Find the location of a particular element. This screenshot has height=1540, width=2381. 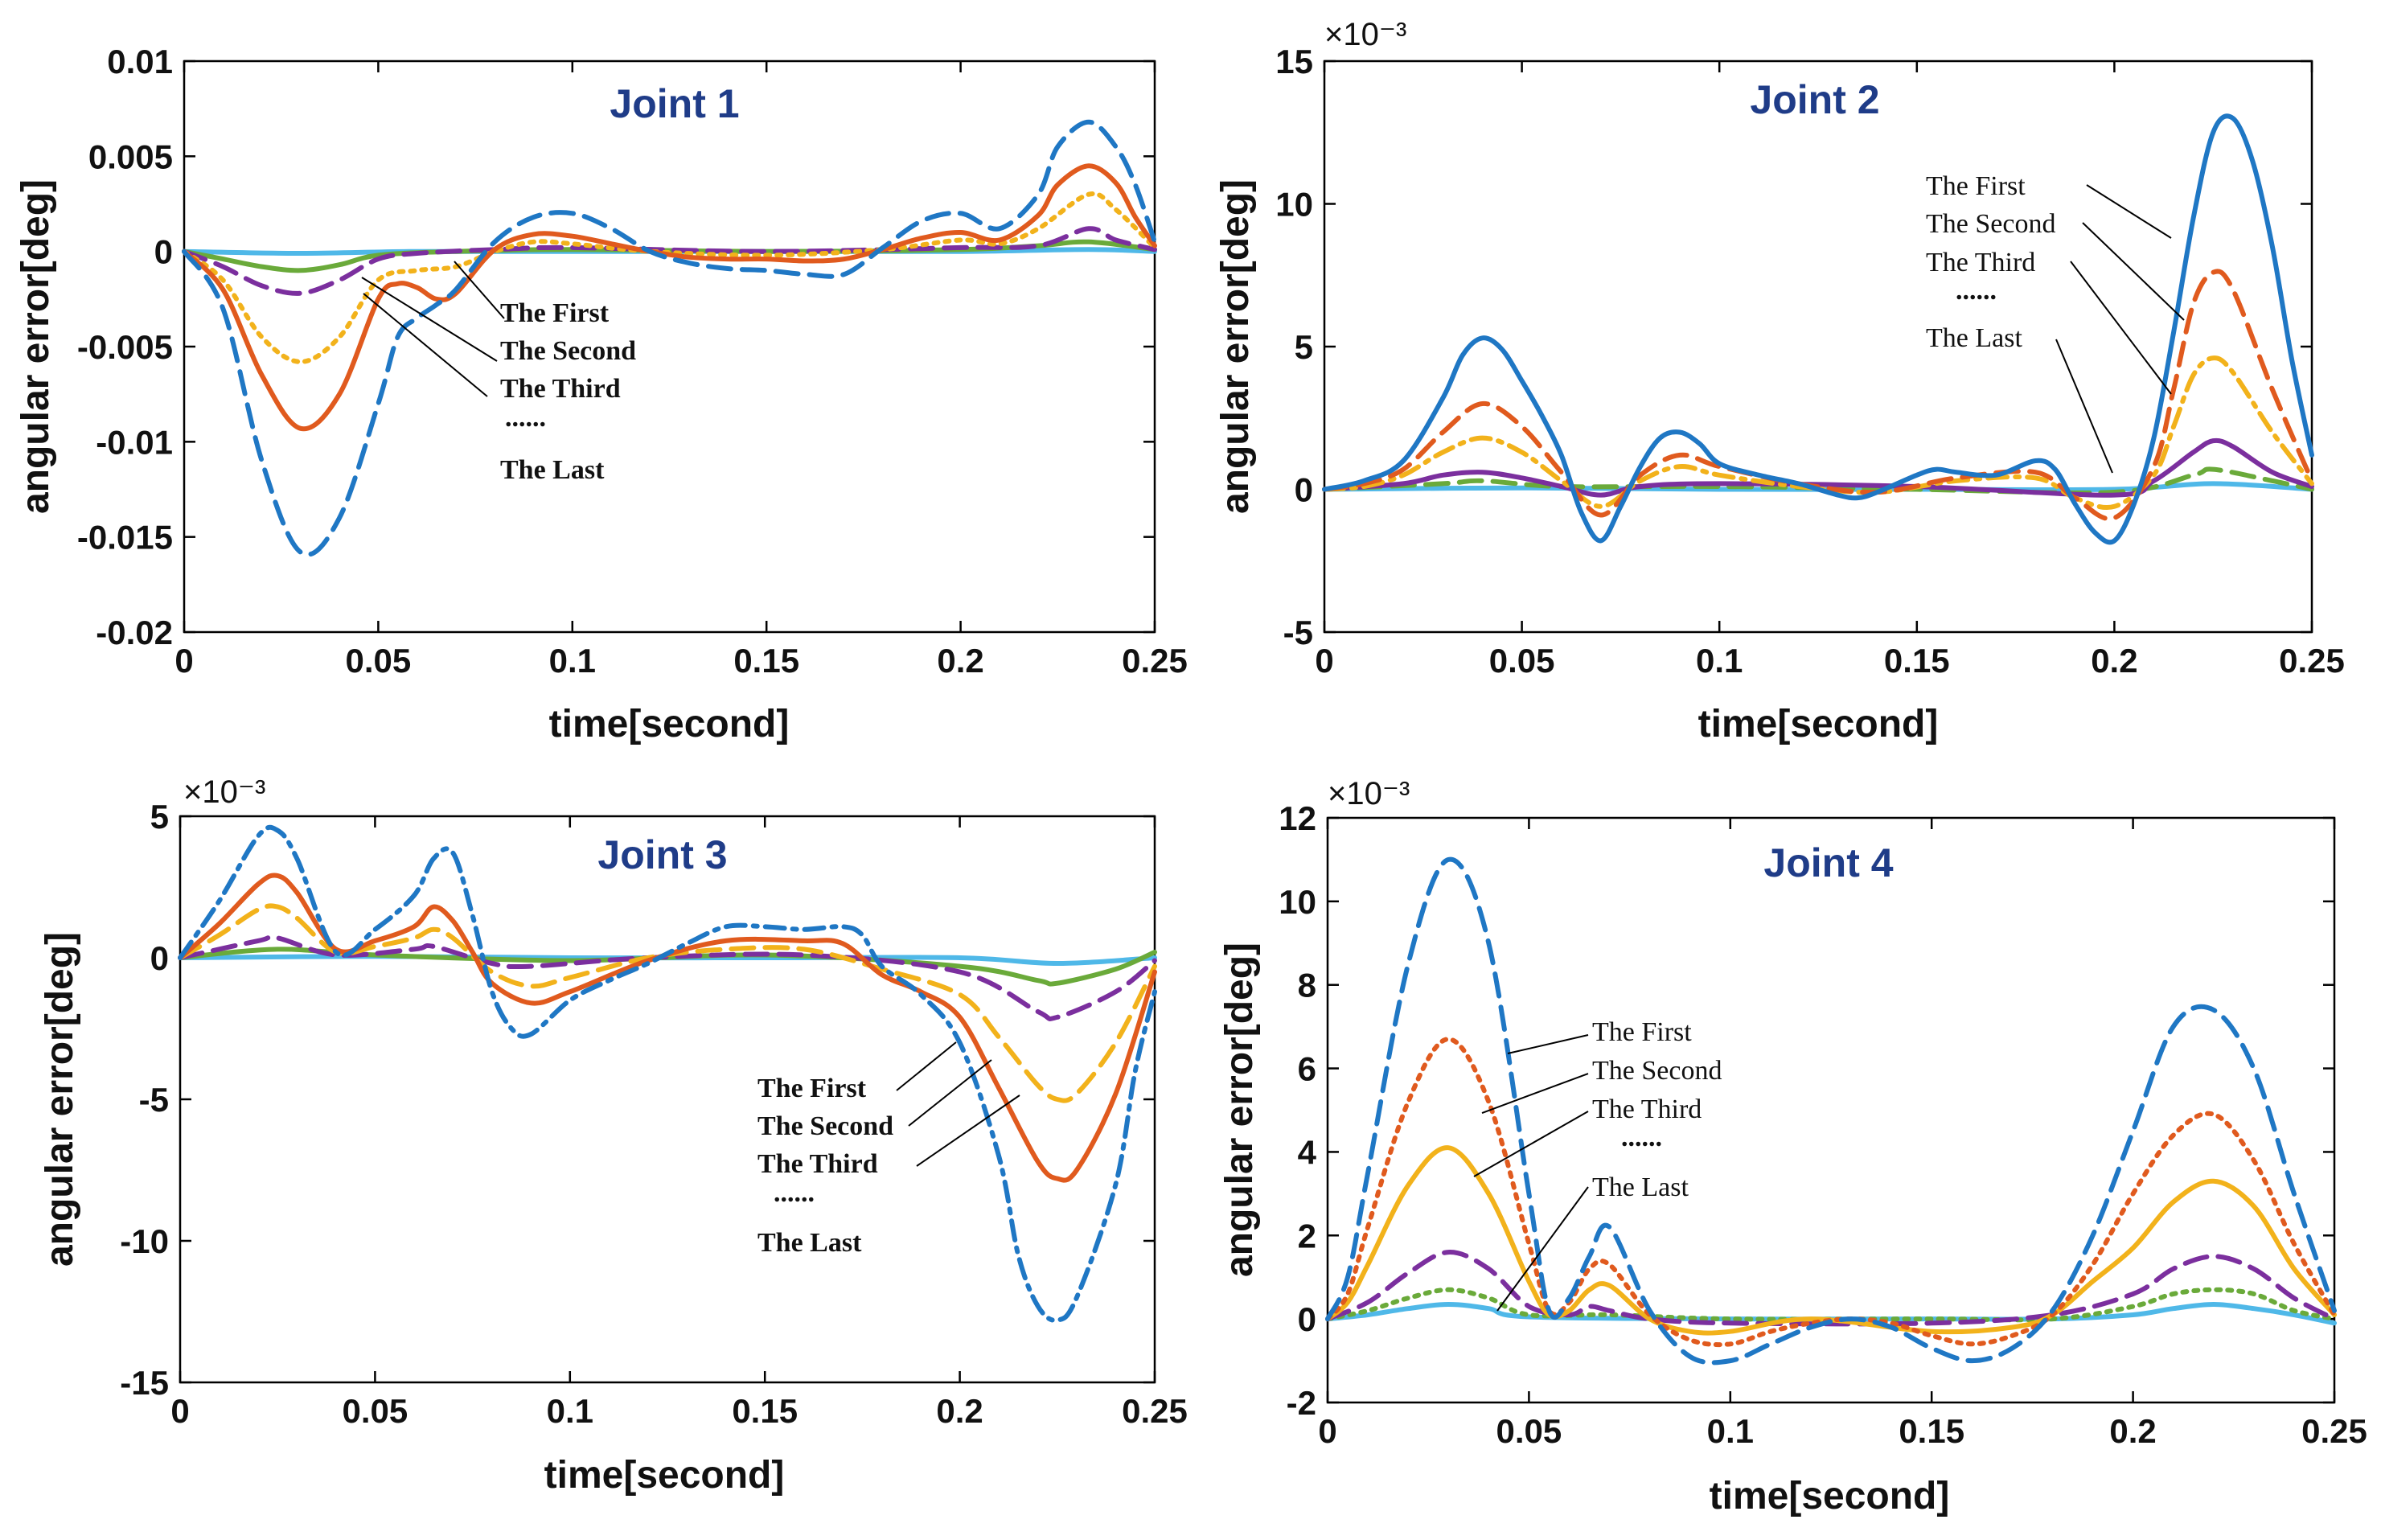

y-tick-label: -5 is located at coordinates (154, 1100).